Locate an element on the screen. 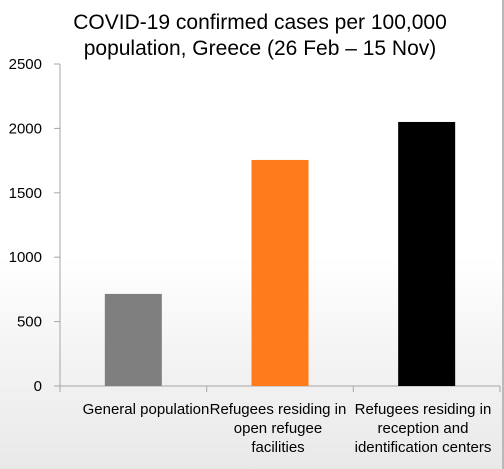 The width and height of the screenshot is (504, 469). category-label-general-population: General population is located at coordinates (146, 409).